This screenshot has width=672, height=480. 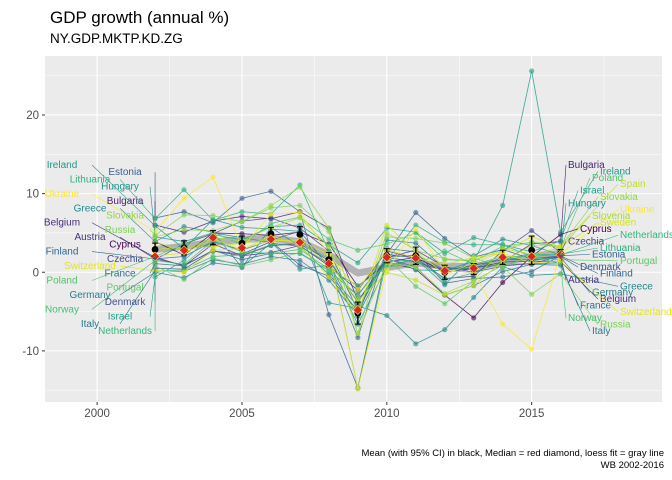 I want to click on country-label: Ukraine, so click(x=637, y=210).